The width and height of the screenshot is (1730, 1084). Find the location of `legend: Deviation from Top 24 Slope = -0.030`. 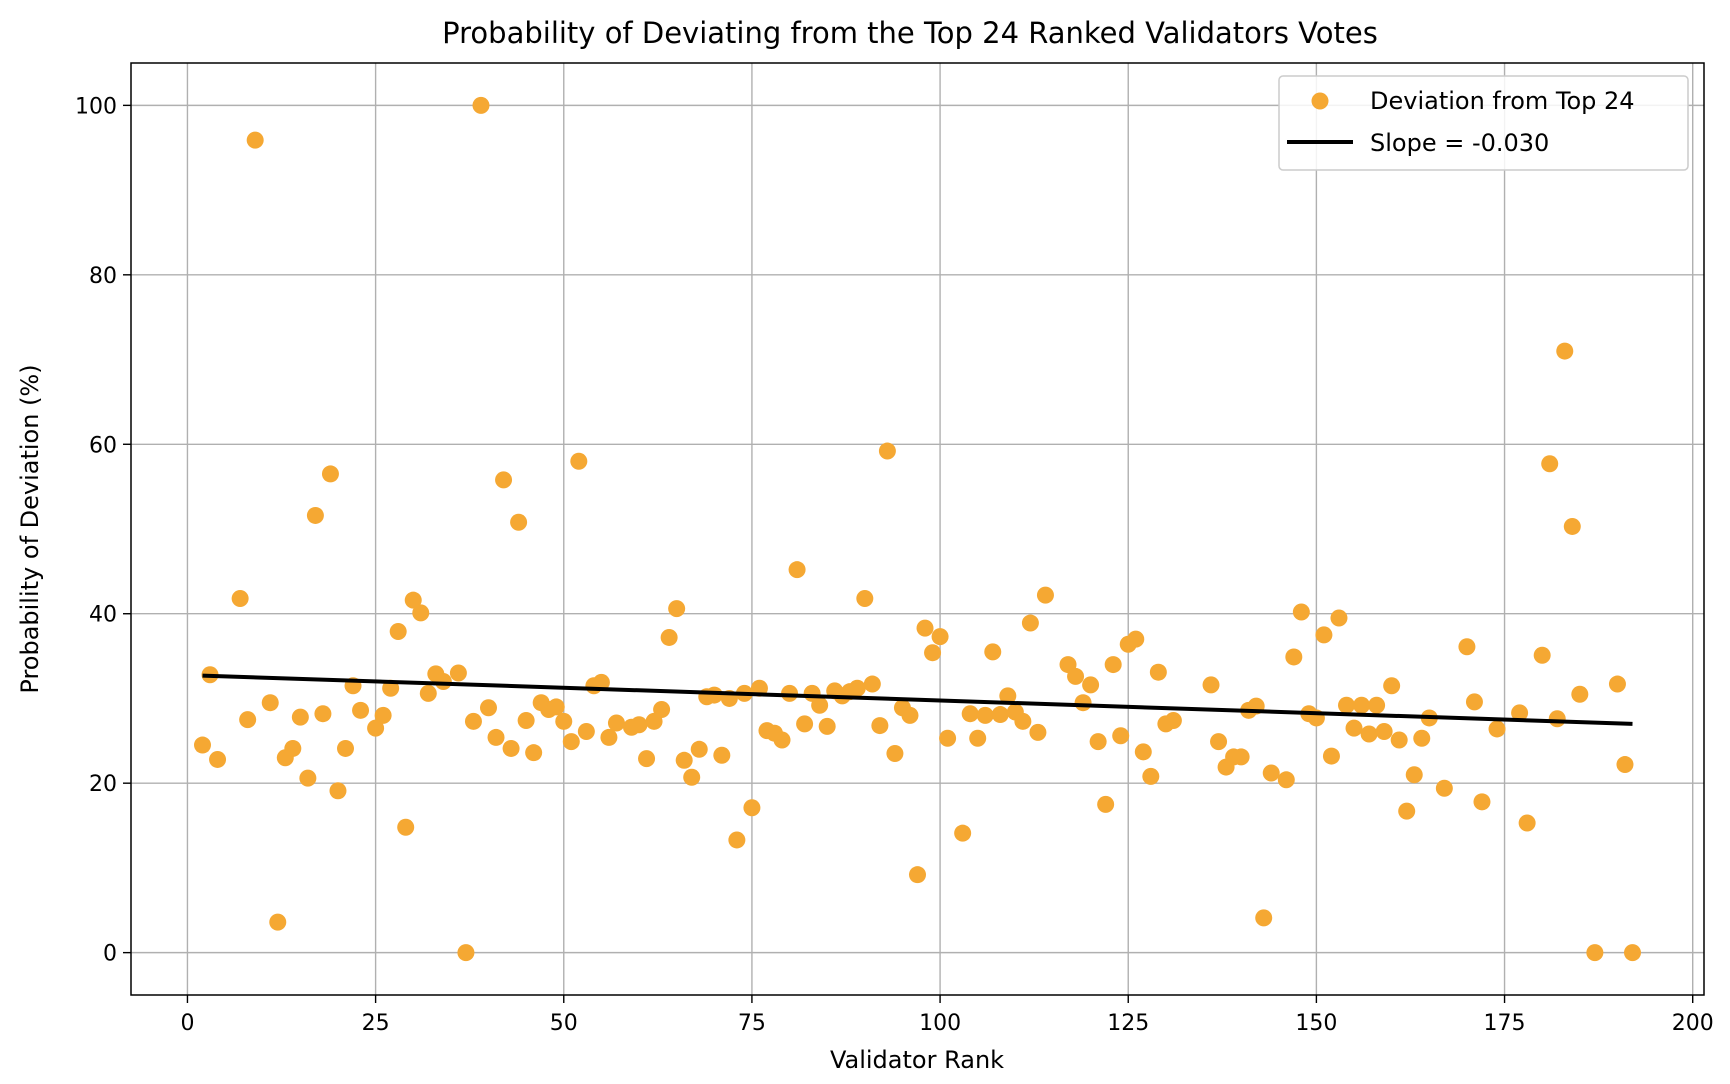

legend: Deviation from Top 24 Slope = -0.030 is located at coordinates (1483, 123).